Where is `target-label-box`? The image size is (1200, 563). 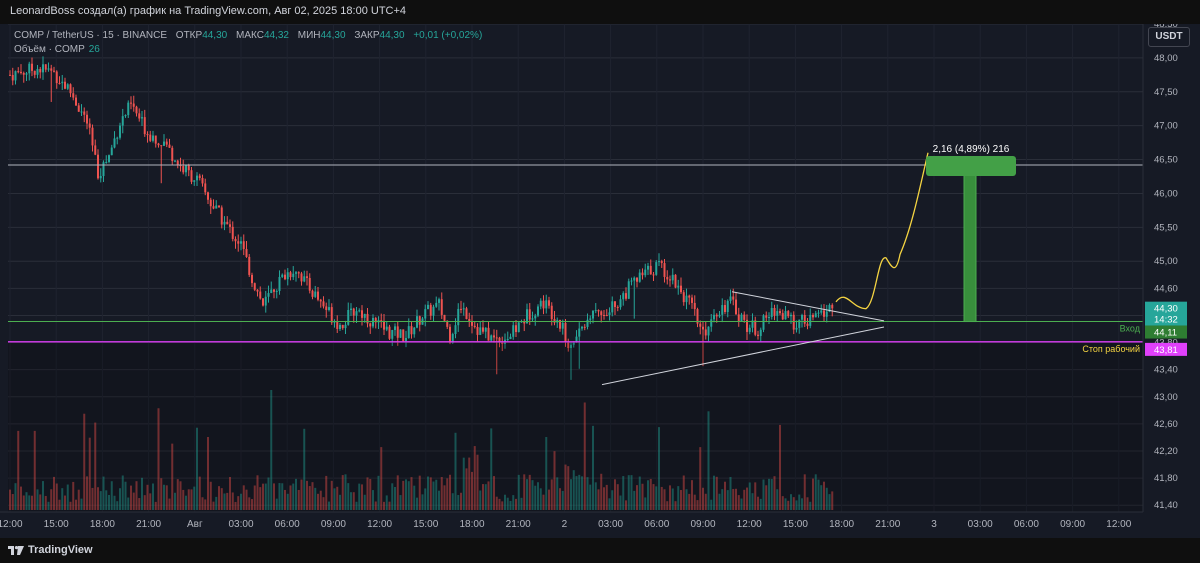 target-label-box is located at coordinates (971, 166).